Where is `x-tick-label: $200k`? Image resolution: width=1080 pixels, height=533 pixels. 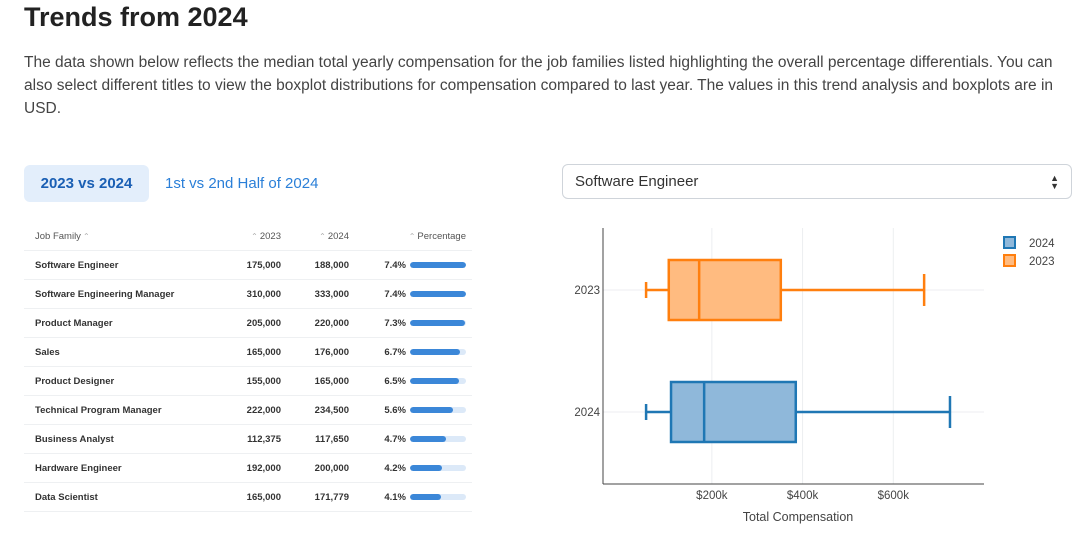 x-tick-label: $200k is located at coordinates (712, 496).